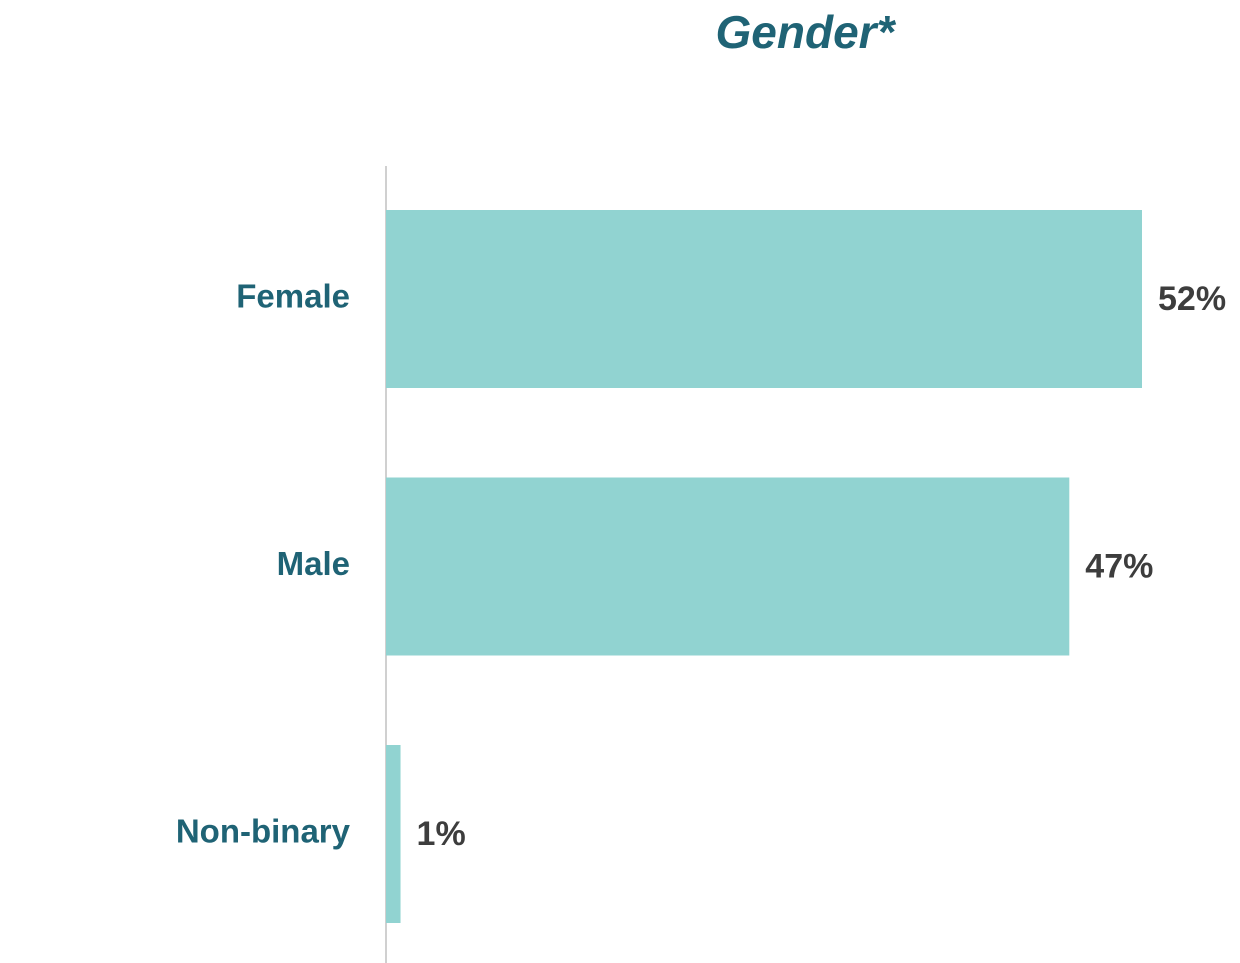 The height and width of the screenshot is (963, 1240). What do you see at coordinates (1119, 566) in the screenshot?
I see `value-label: 47%` at bounding box center [1119, 566].